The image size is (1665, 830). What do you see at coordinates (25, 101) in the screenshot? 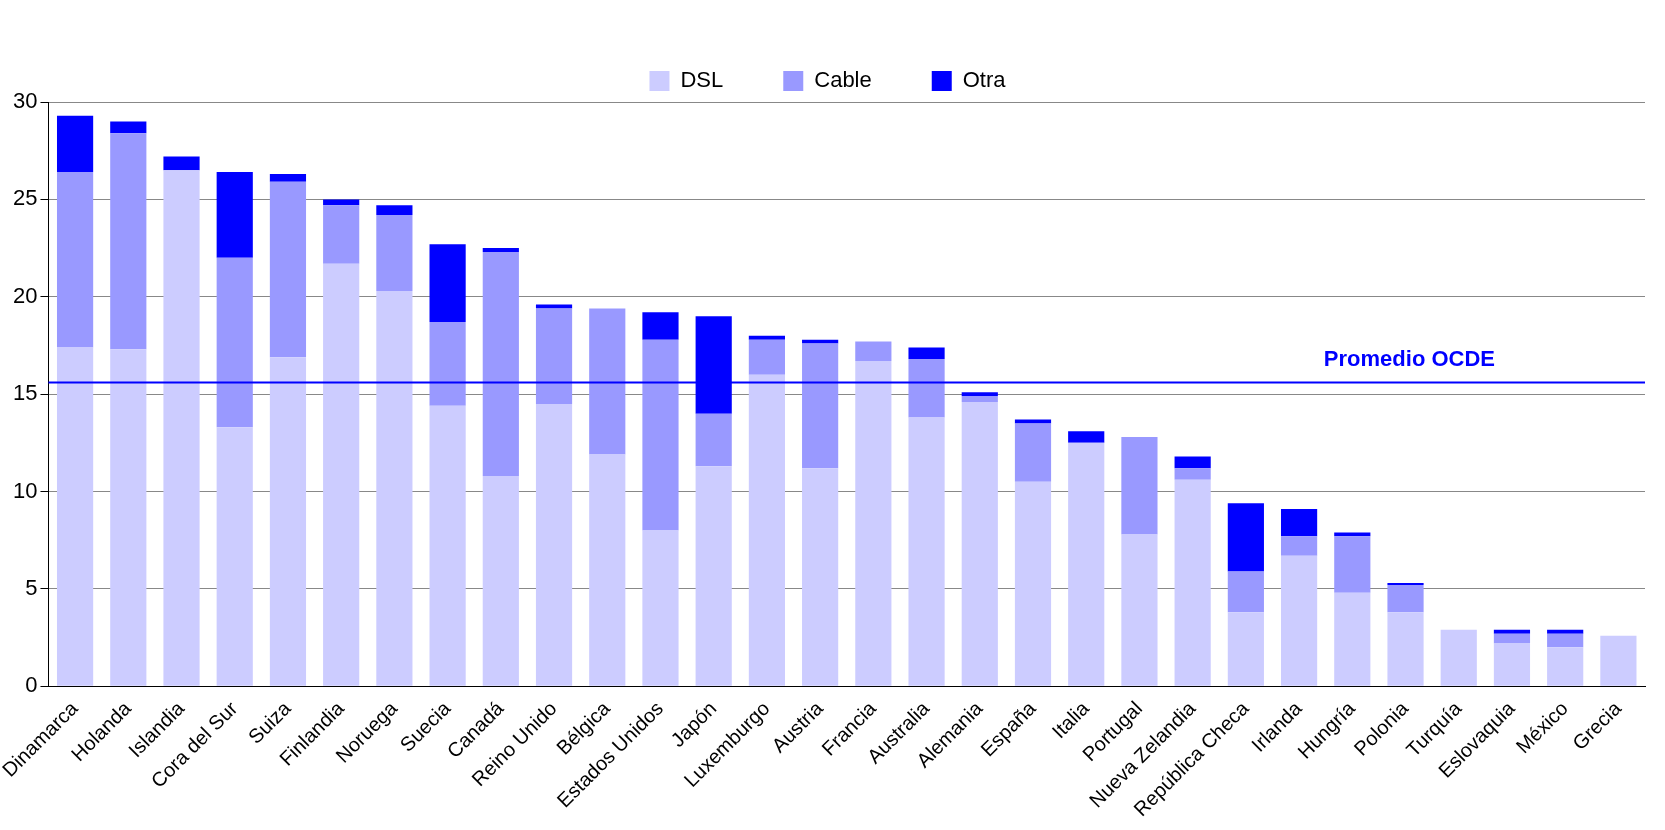
I see `y-tick-label: 30` at bounding box center [25, 101].